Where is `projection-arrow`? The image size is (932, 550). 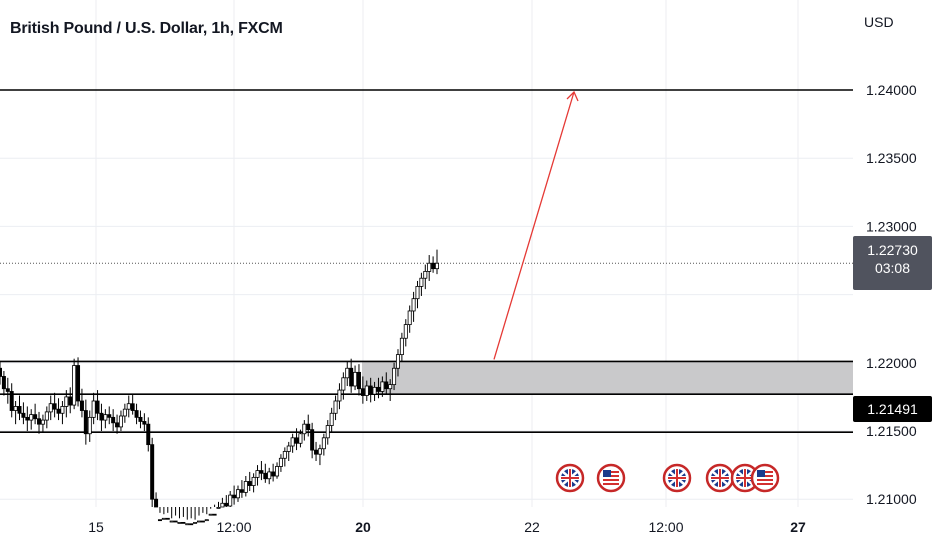
projection-arrow is located at coordinates (536, 225).